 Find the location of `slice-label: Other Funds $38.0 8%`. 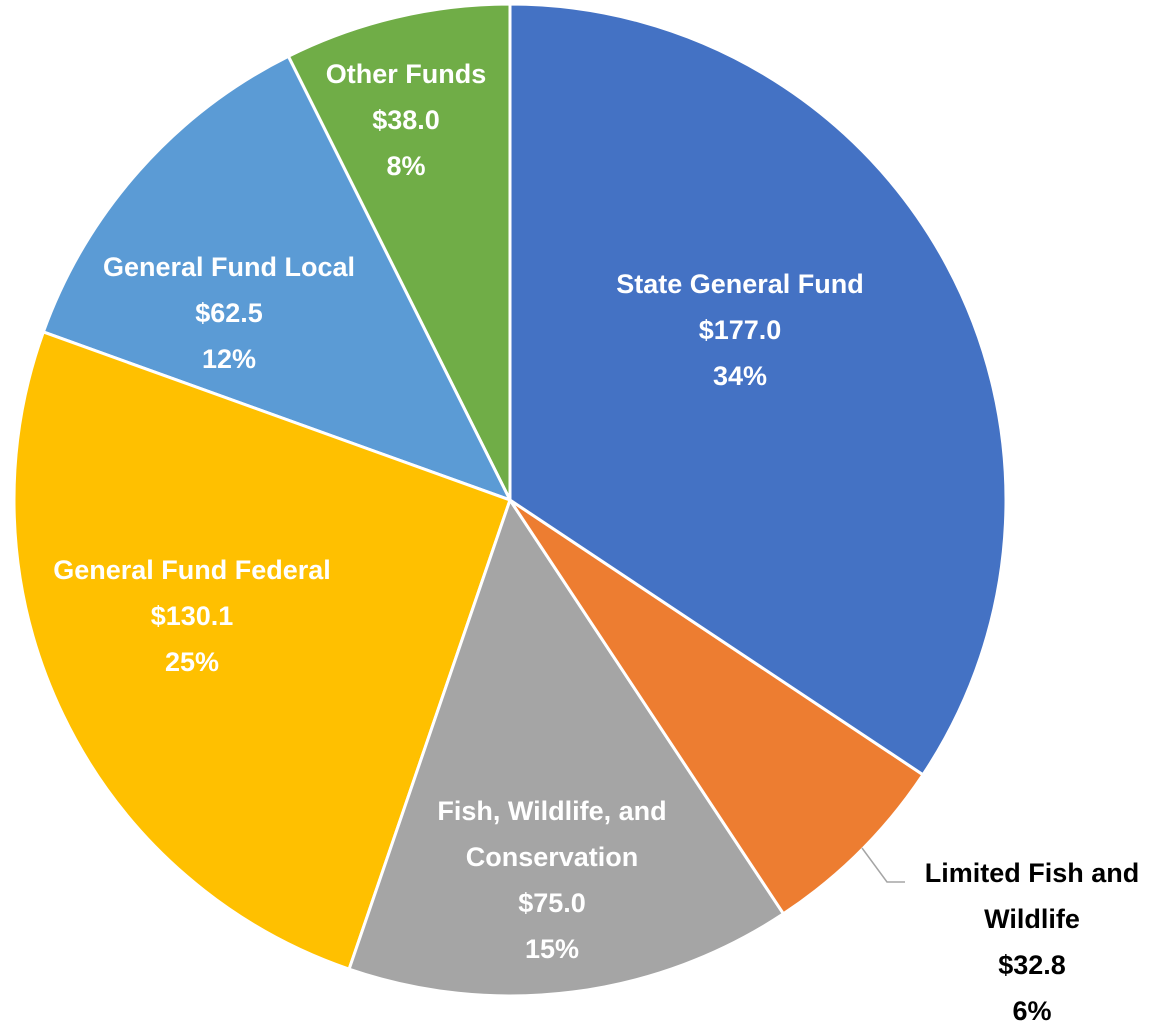

slice-label: Other Funds $38.0 8% is located at coordinates (406, 120).